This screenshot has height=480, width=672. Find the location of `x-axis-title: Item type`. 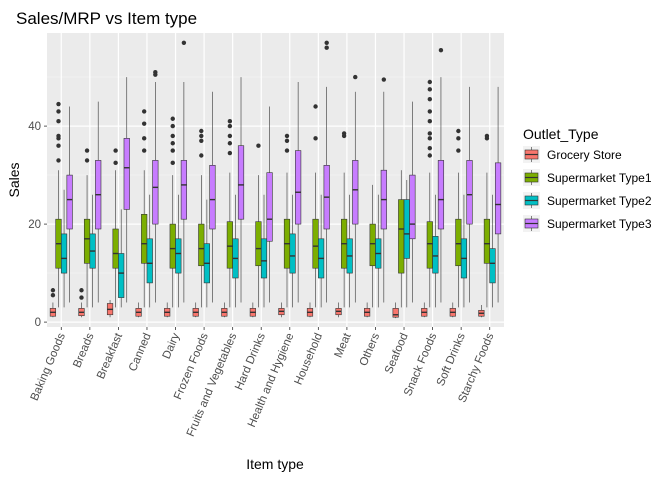

x-axis-title: Item type is located at coordinates (275, 464).